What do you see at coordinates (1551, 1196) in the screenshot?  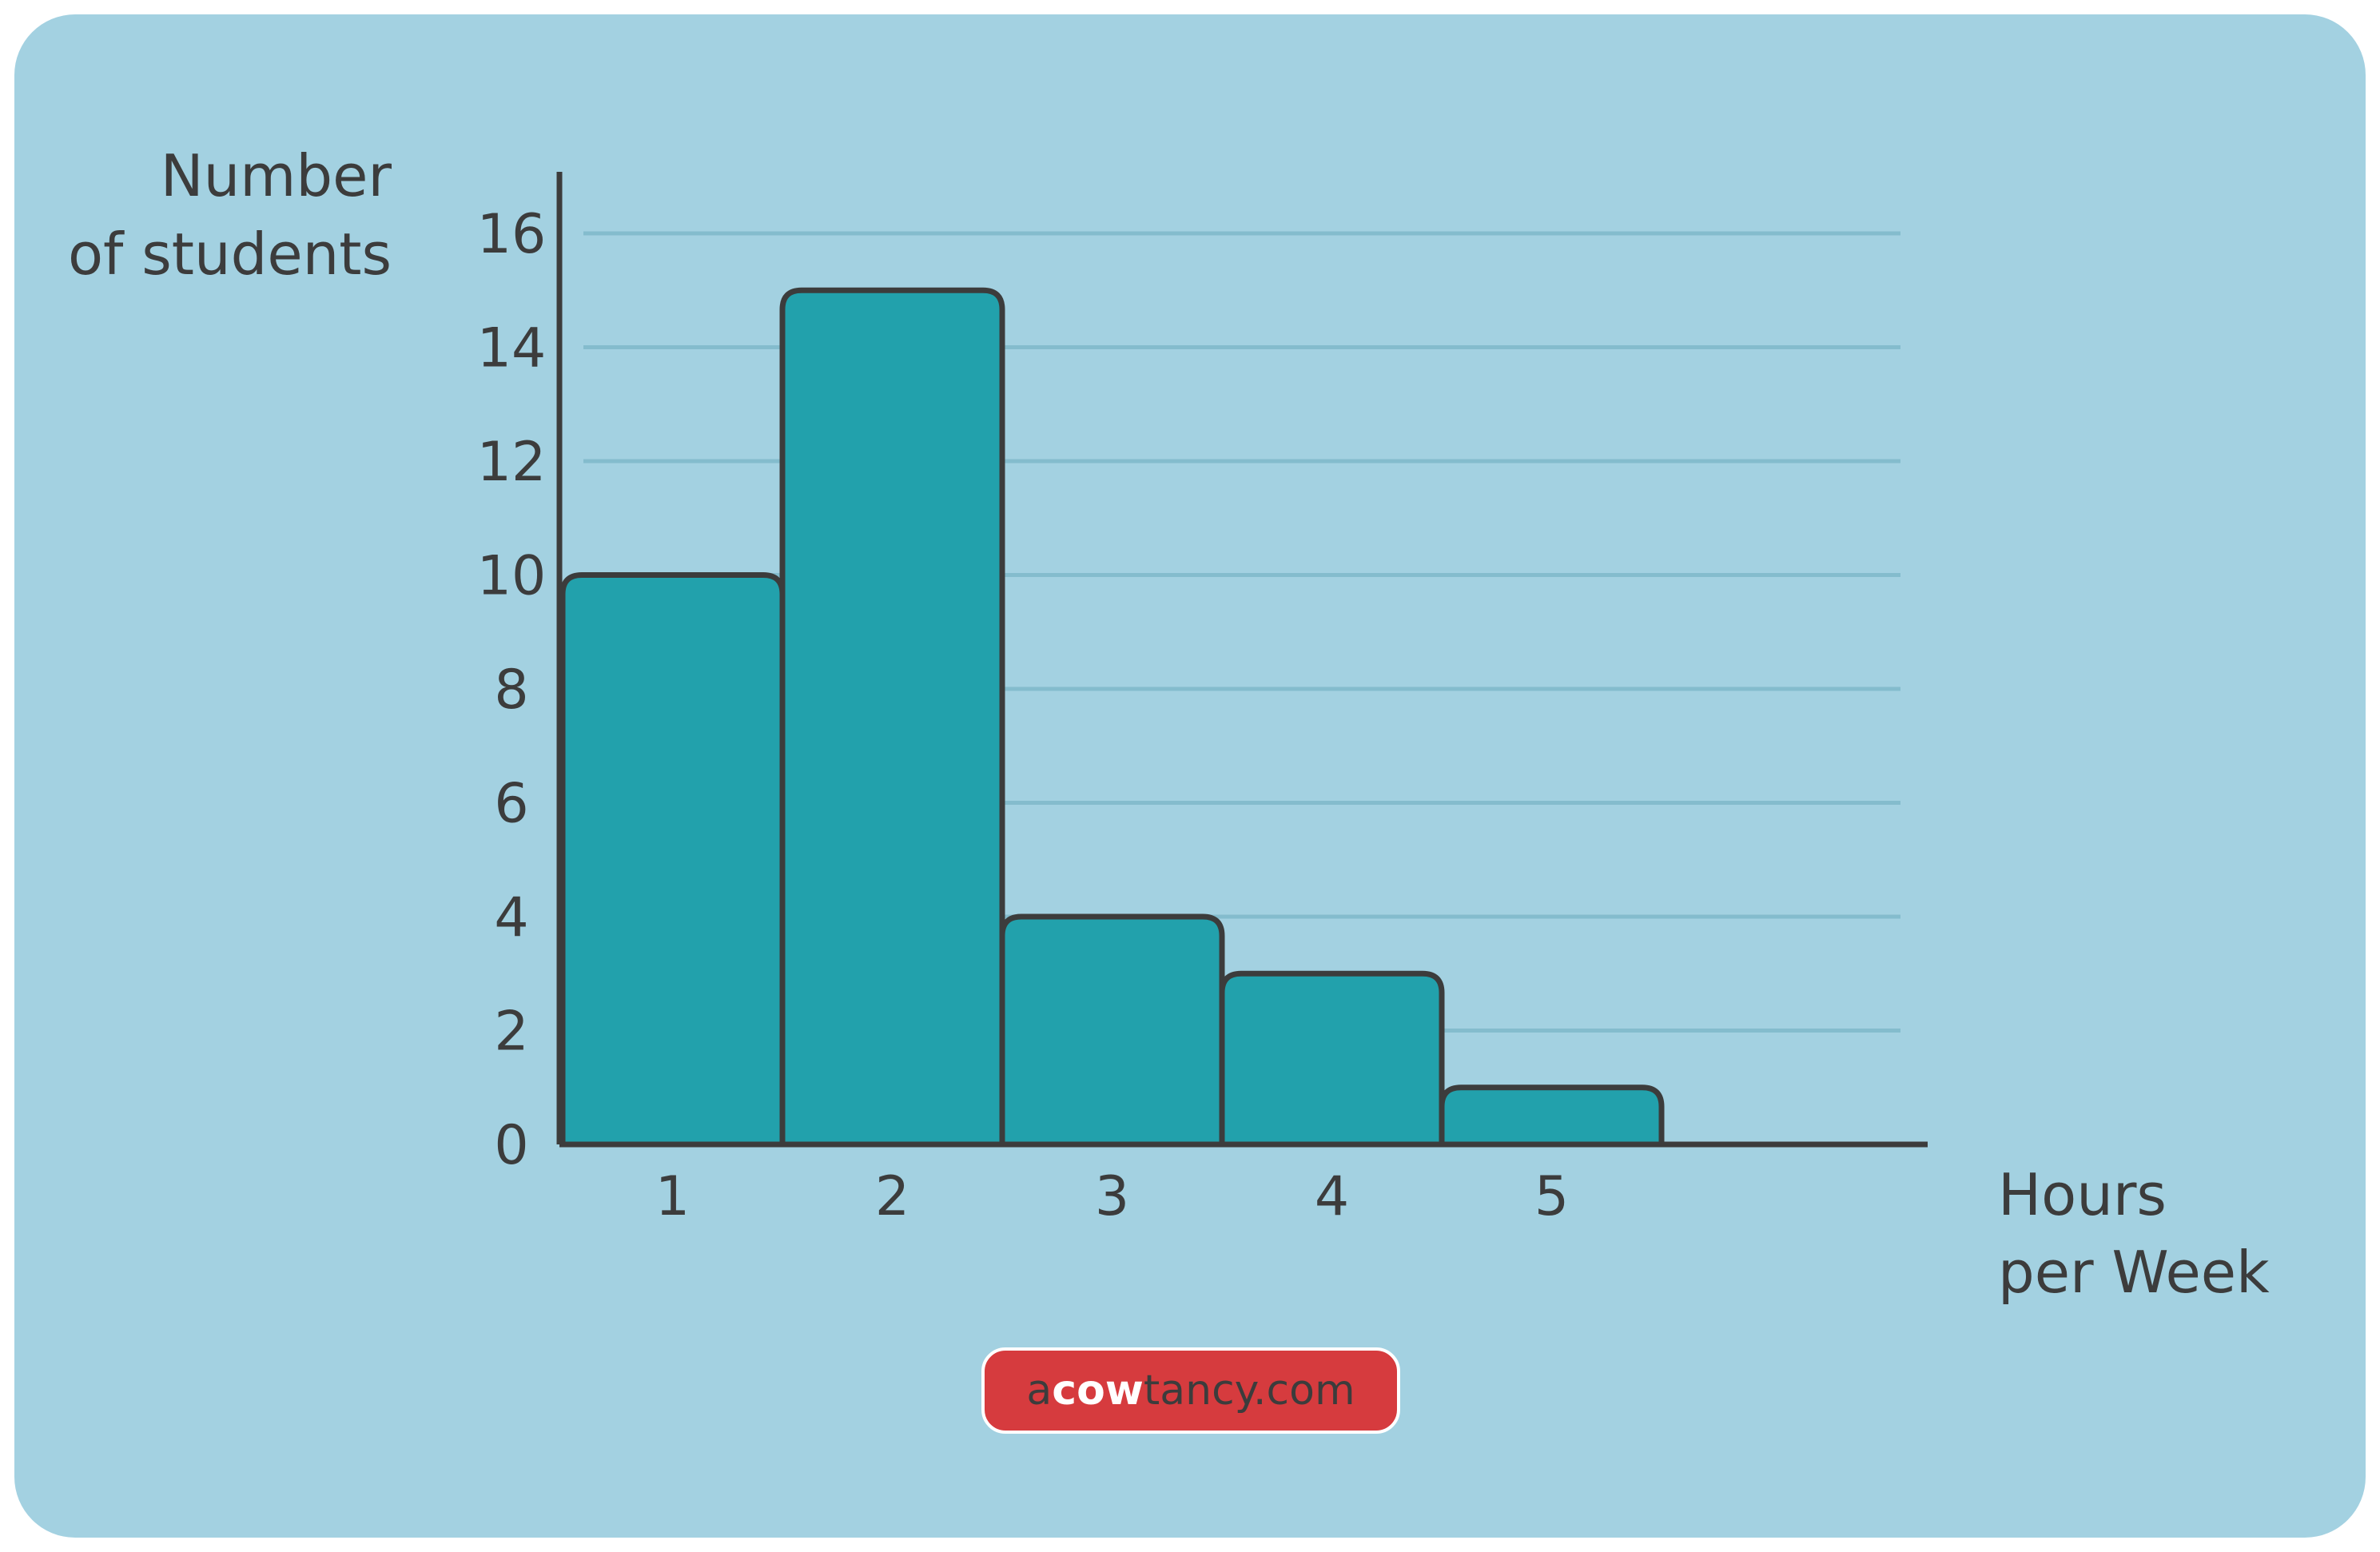 I see `x-tick-label-5: 5` at bounding box center [1551, 1196].